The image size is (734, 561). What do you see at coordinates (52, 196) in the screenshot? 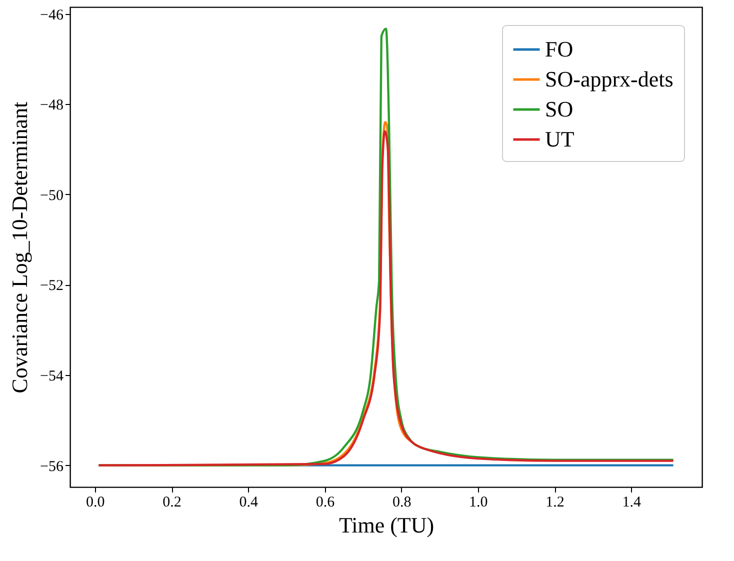
I see `y-tick-label: −50` at bounding box center [52, 196].